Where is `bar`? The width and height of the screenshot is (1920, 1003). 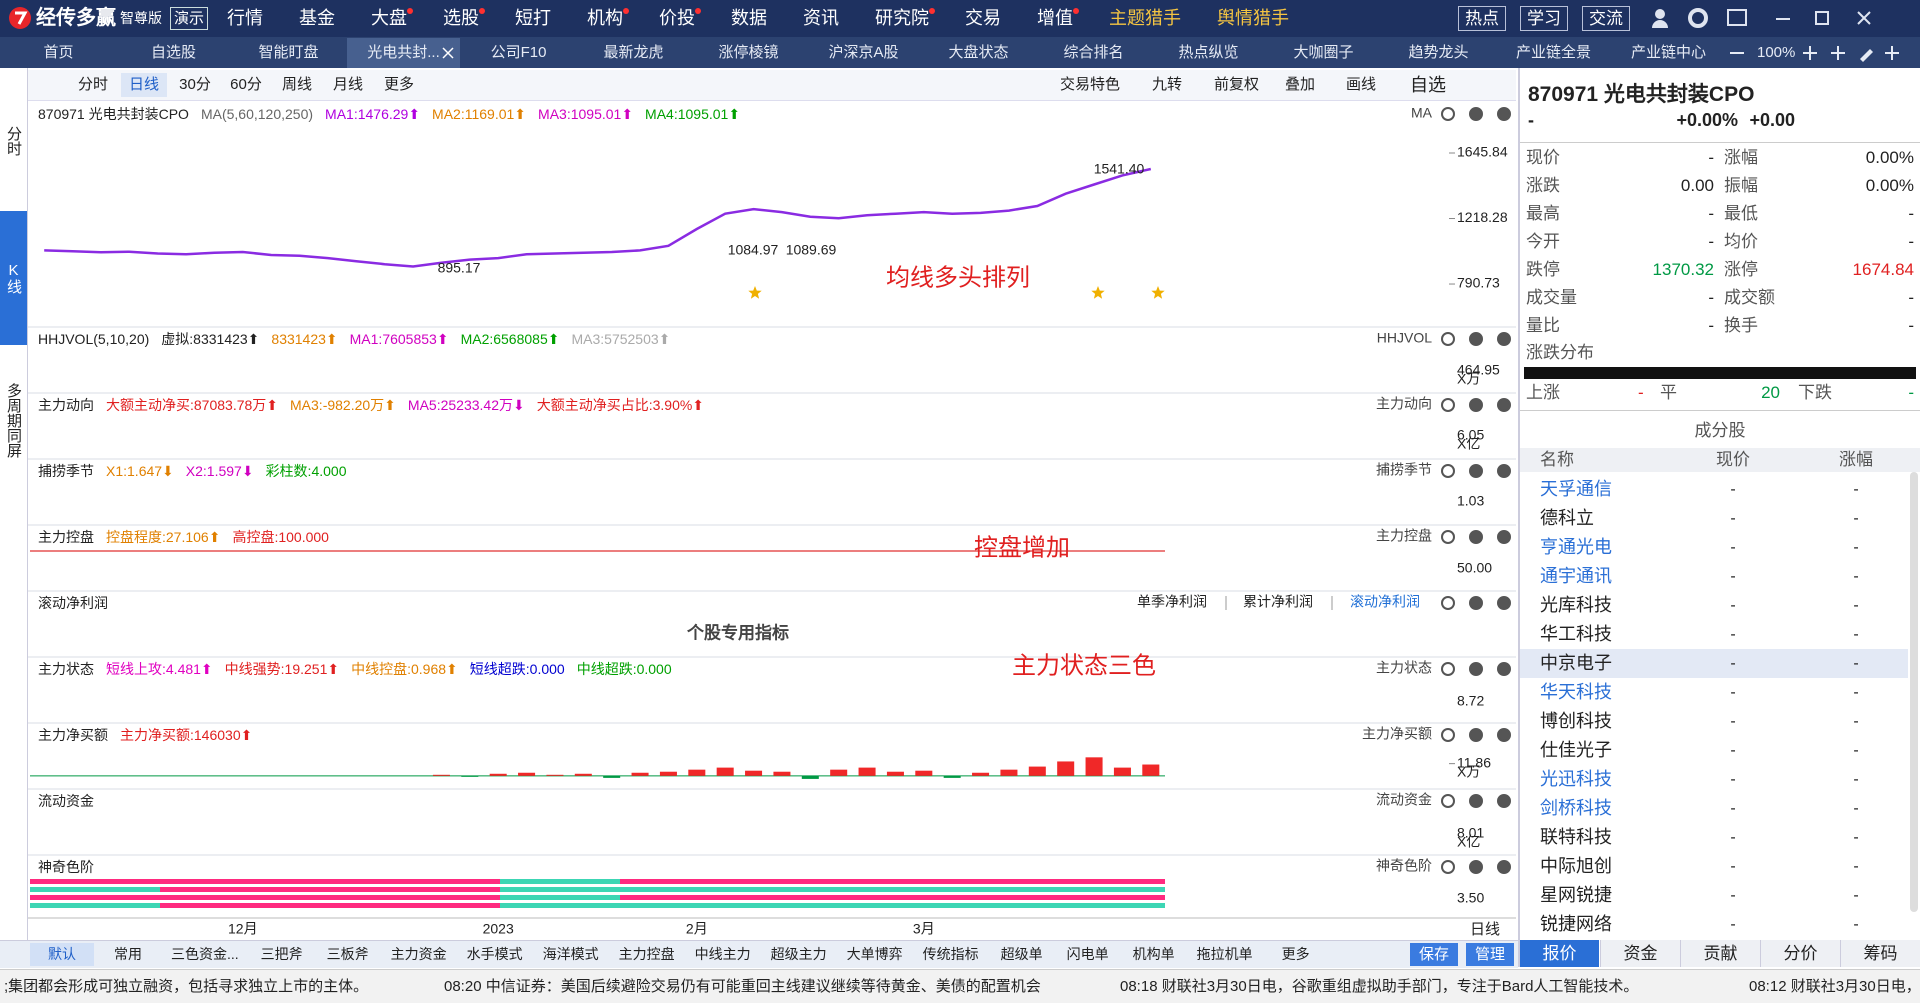 bar is located at coordinates (725, 771).